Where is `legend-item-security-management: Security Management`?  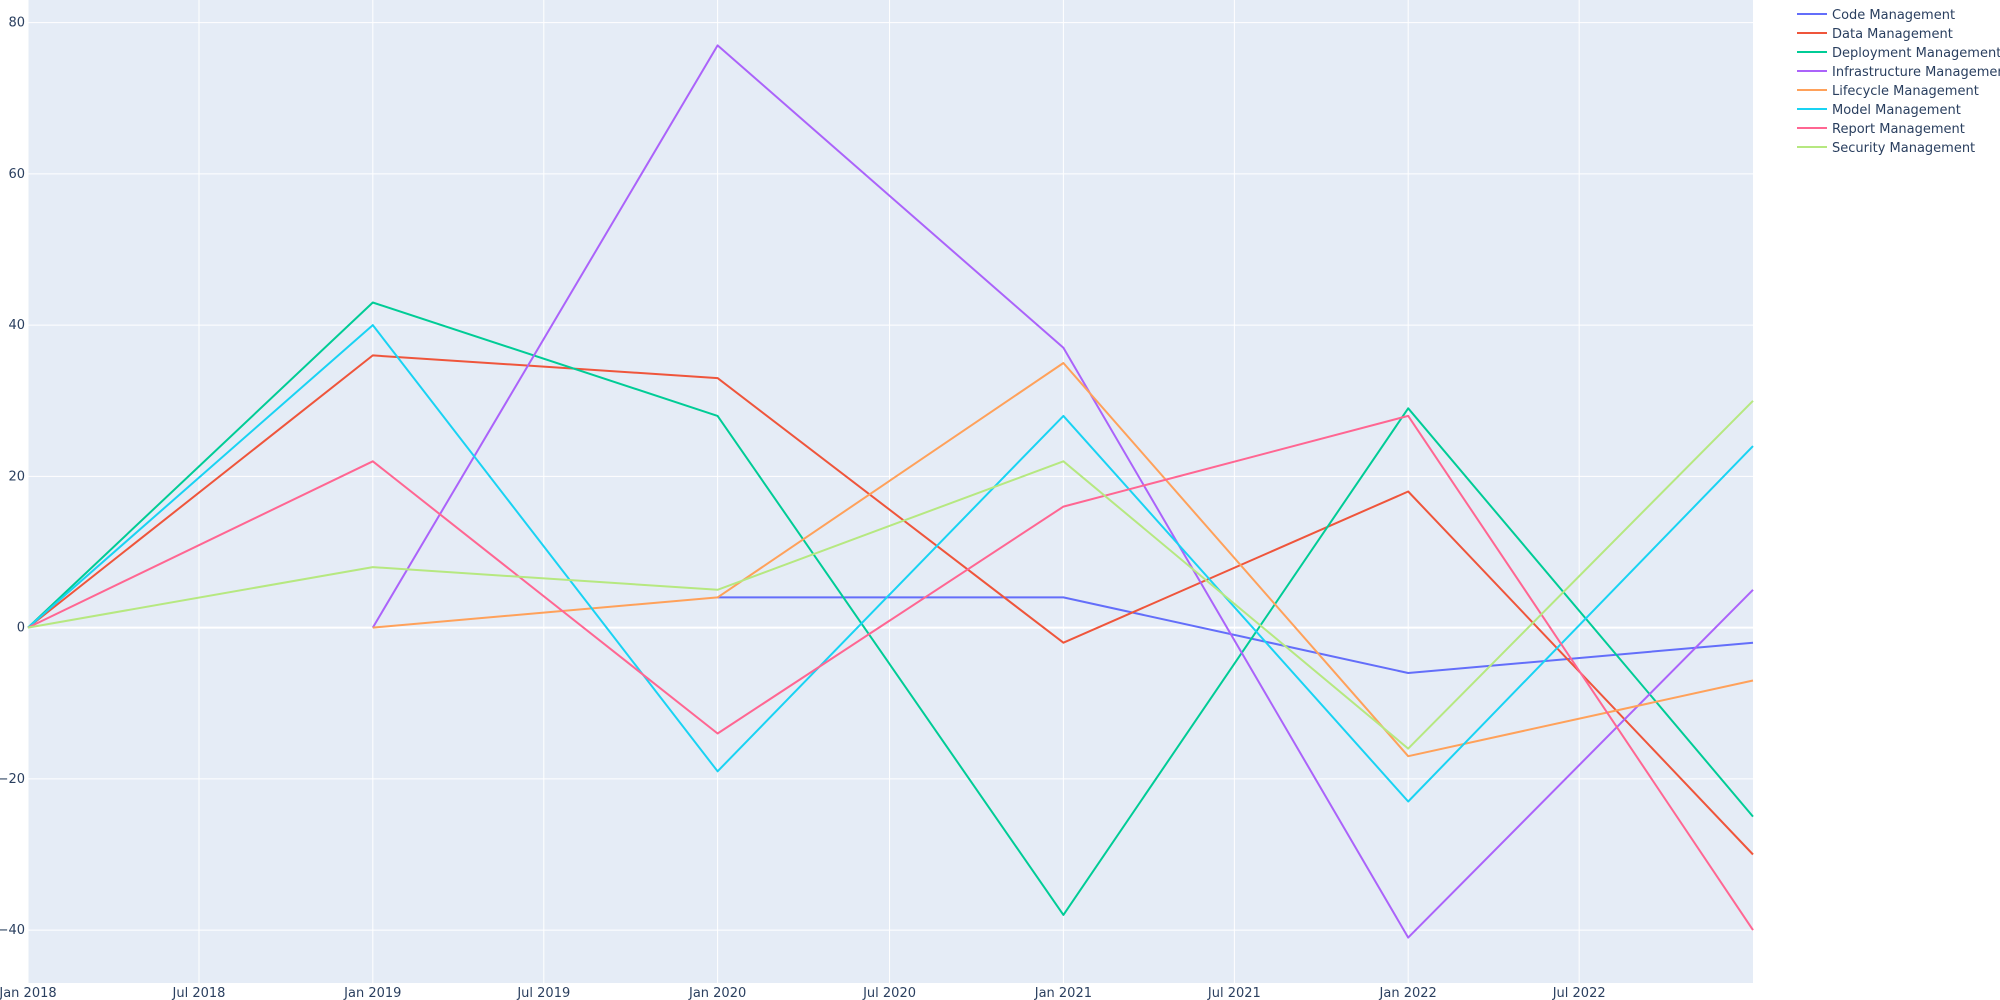
legend-item-security-management: Security Management is located at coordinates (1886, 148).